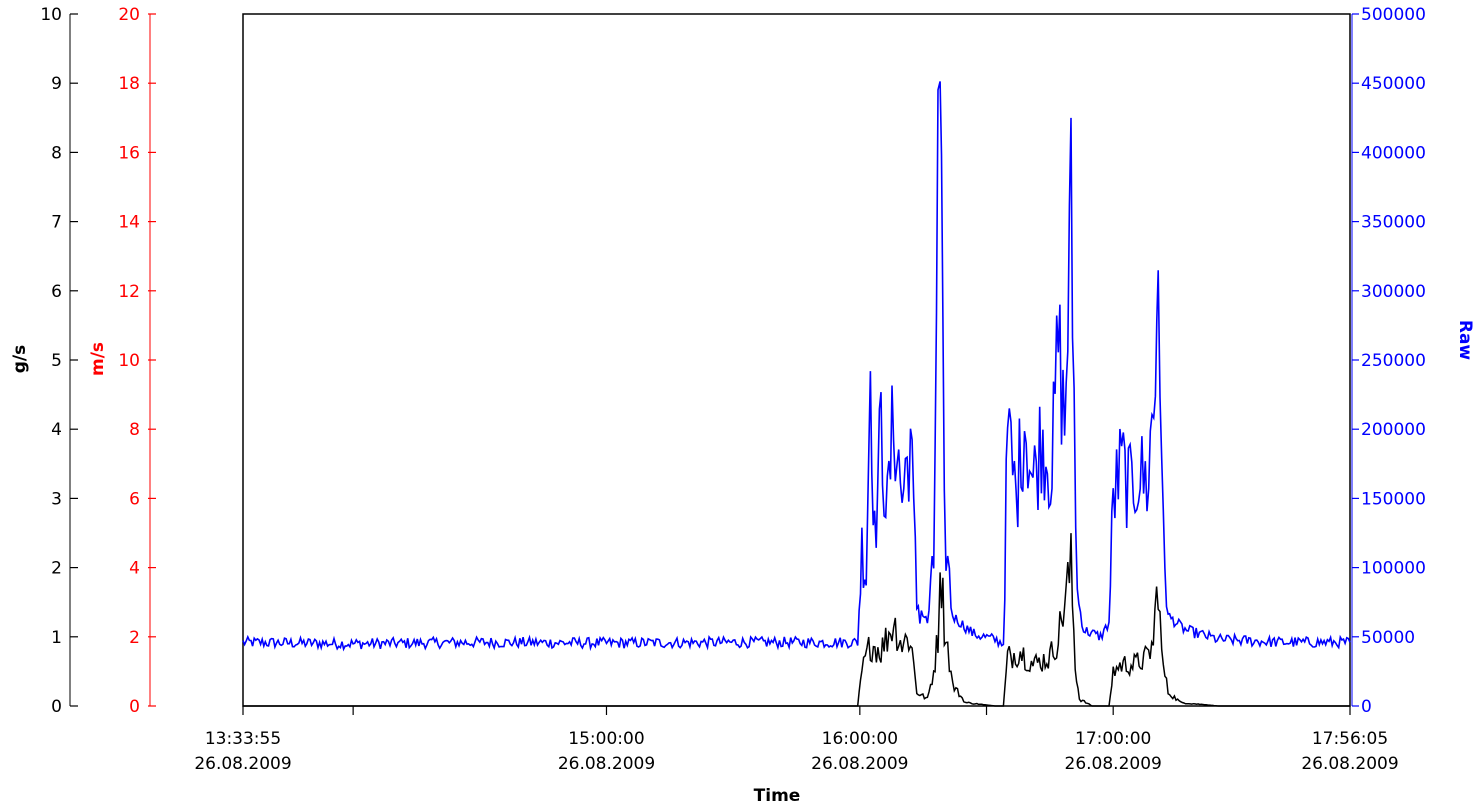 This screenshot has width=1478, height=808. I want to click on raw-axis-tick-label: 200000, so click(1393, 430).